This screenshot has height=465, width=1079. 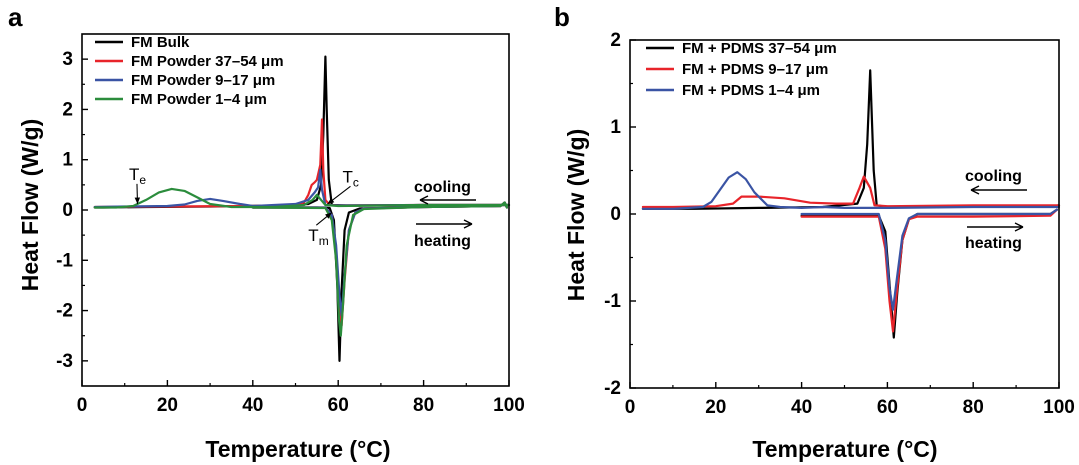 What do you see at coordinates (576, 215) in the screenshot?
I see `panel-b-ylabel: Heat Flow (W/g)` at bounding box center [576, 215].